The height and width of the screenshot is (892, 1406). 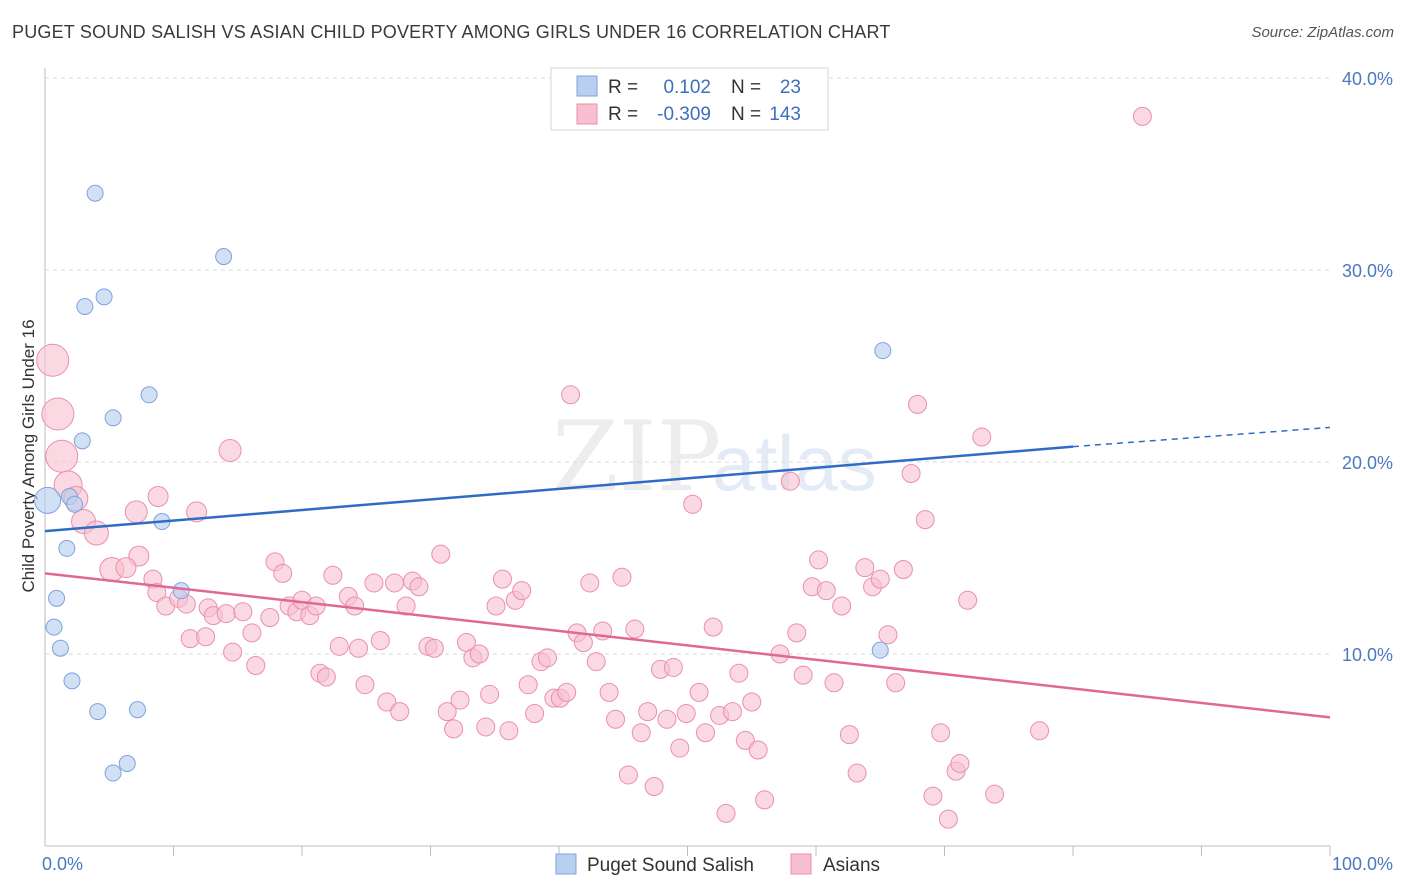 What do you see at coordinates (1367, 79) in the screenshot?
I see `y-tick-label: 40.0%` at bounding box center [1367, 79].